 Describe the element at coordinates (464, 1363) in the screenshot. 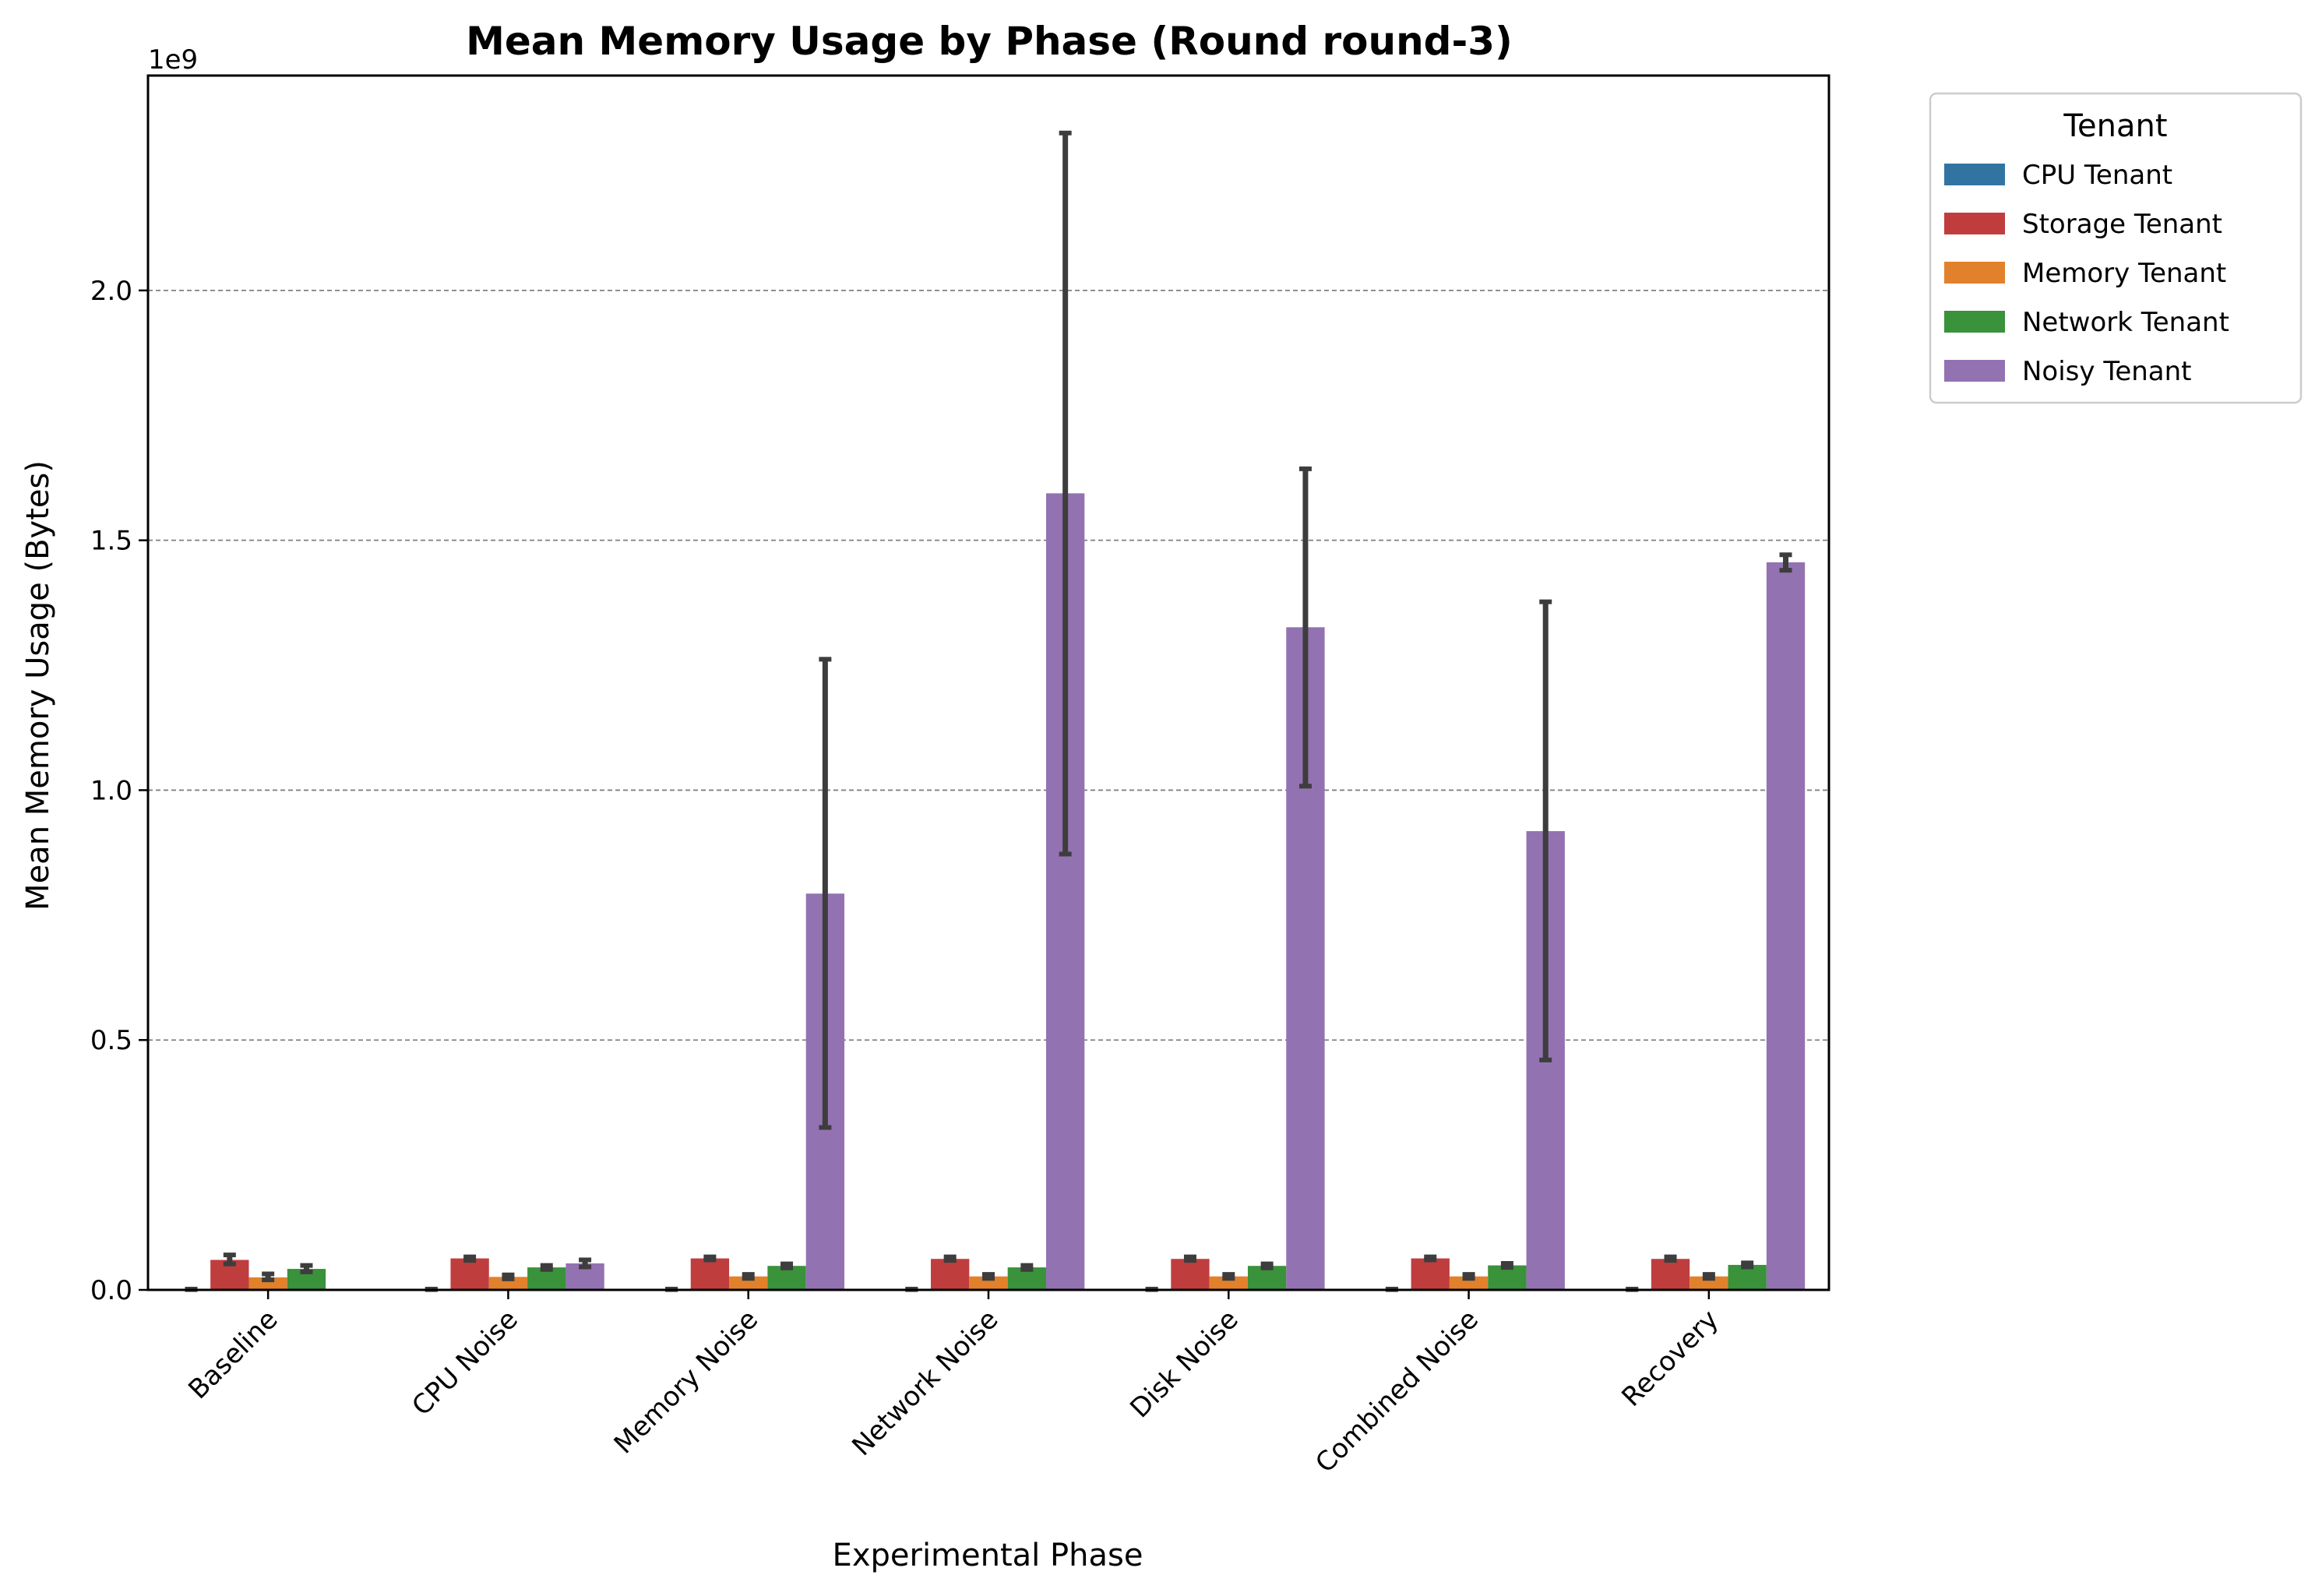

I see `x-tick-label: CPU Noise` at that location.